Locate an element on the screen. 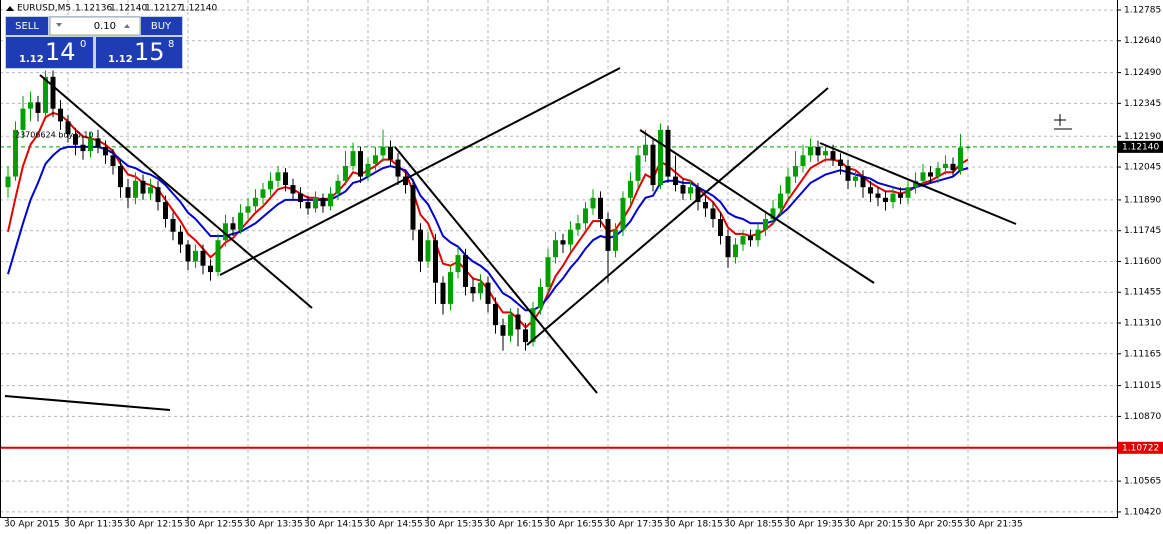 This screenshot has width=1163, height=534. x-tick-label: 30 Apr 21:35 is located at coordinates (993, 525).